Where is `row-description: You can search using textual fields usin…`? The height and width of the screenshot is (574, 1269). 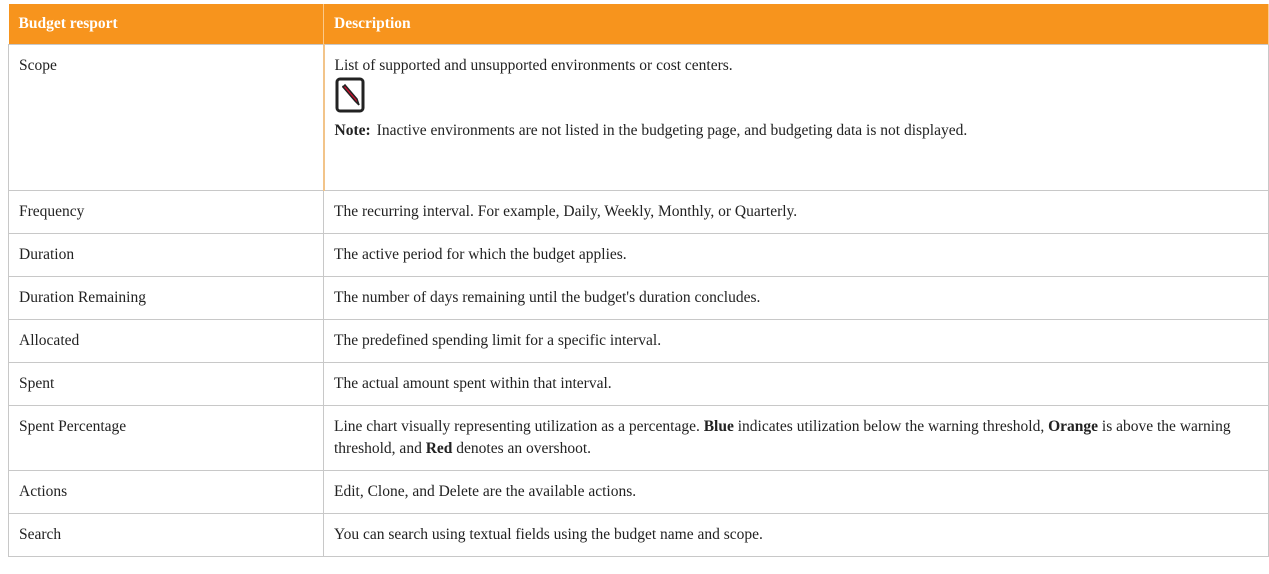 row-description: You can search using textual fields usin… is located at coordinates (796, 535).